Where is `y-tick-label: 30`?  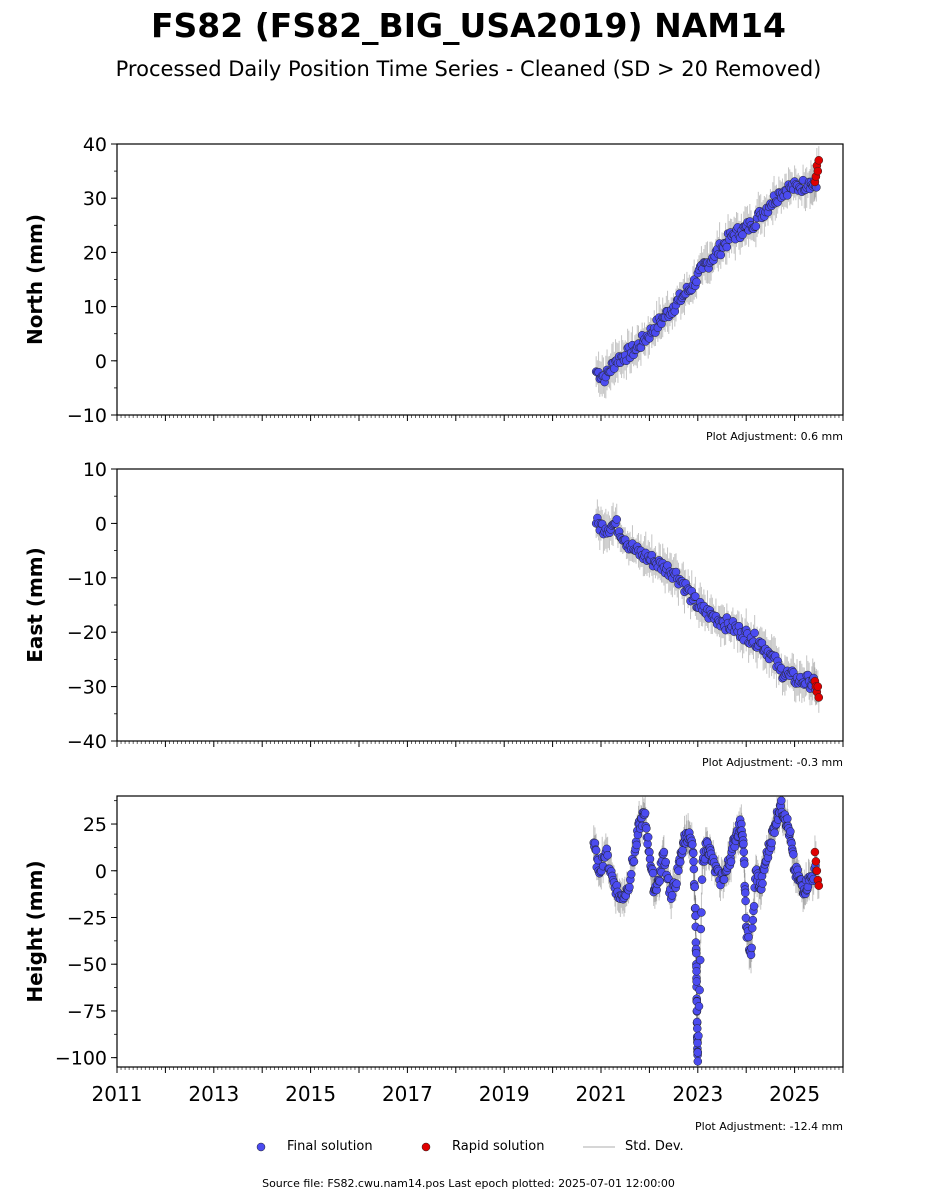
y-tick-label: 30 is located at coordinates (95, 199).